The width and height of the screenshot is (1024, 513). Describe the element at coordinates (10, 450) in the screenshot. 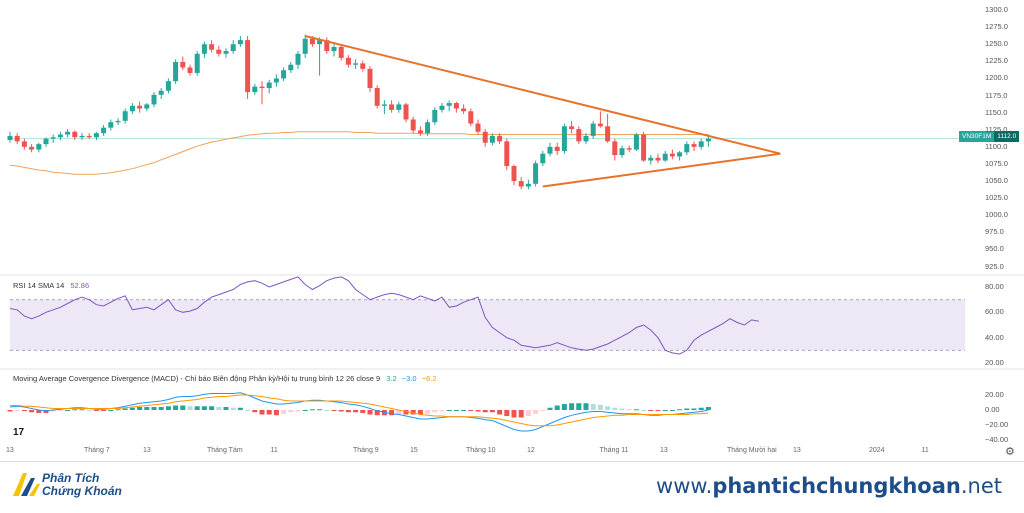

I see `time-tick-label: 13` at that location.